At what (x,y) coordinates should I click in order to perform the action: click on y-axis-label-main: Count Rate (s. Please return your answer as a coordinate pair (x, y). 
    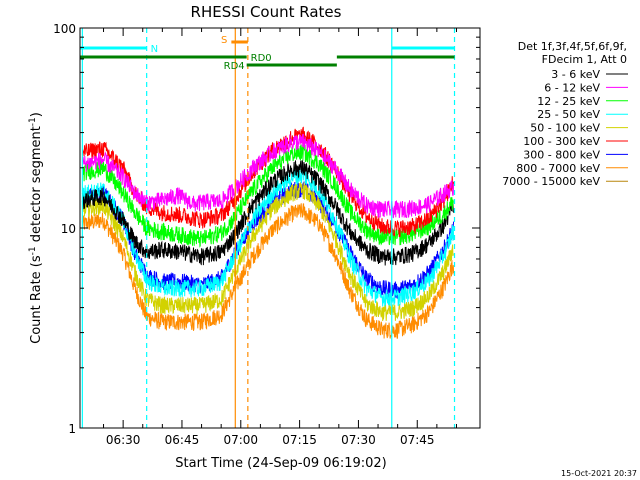
    Looking at the image, I should click on (36, 299).